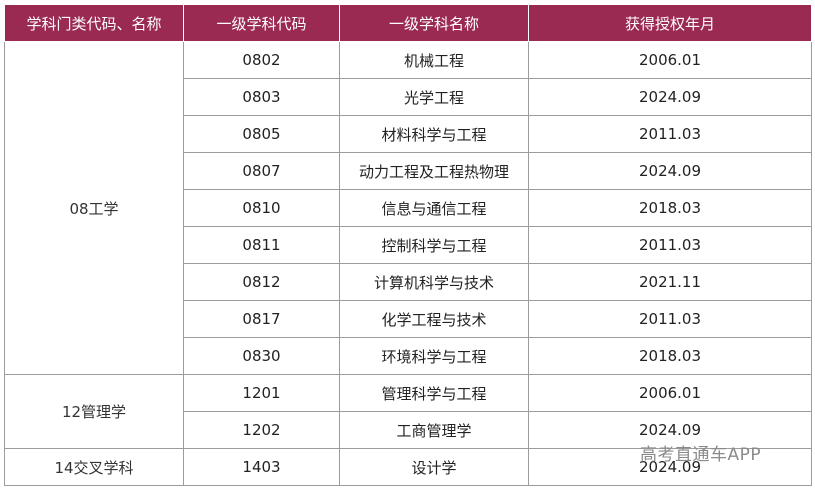 The width and height of the screenshot is (815, 490). I want to click on code-cell: 1202, so click(261, 430).